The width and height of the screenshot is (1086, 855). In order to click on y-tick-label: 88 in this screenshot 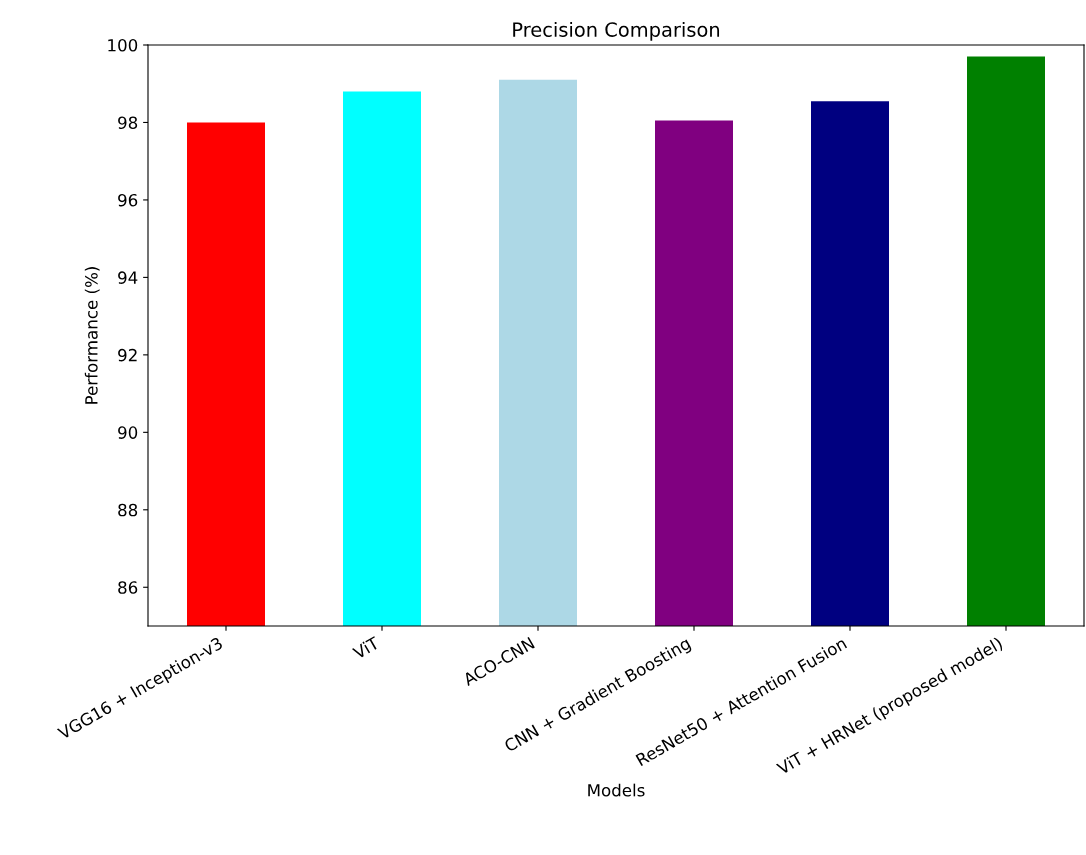, I will do `click(128, 510)`.